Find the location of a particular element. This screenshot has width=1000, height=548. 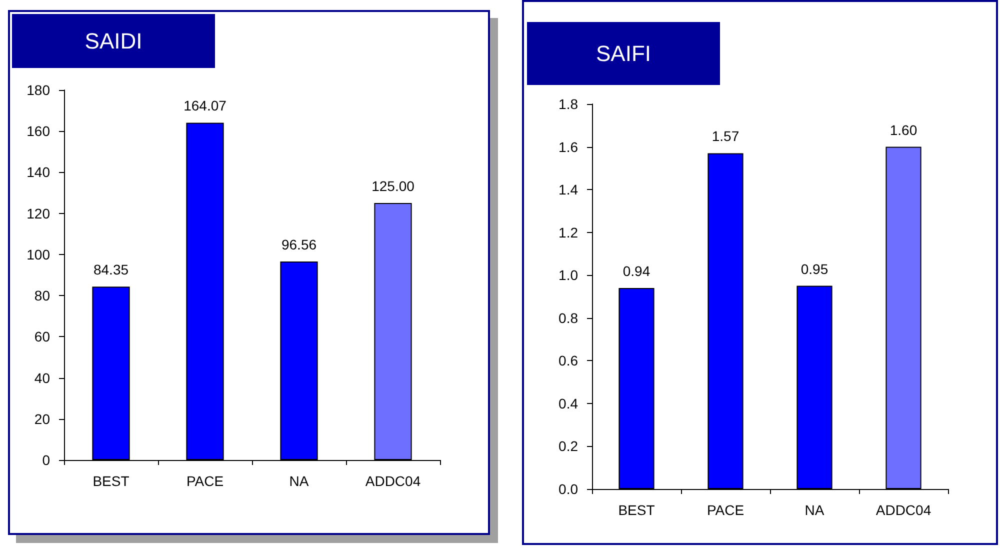

y-tick-label: 1.4 is located at coordinates (568, 190).